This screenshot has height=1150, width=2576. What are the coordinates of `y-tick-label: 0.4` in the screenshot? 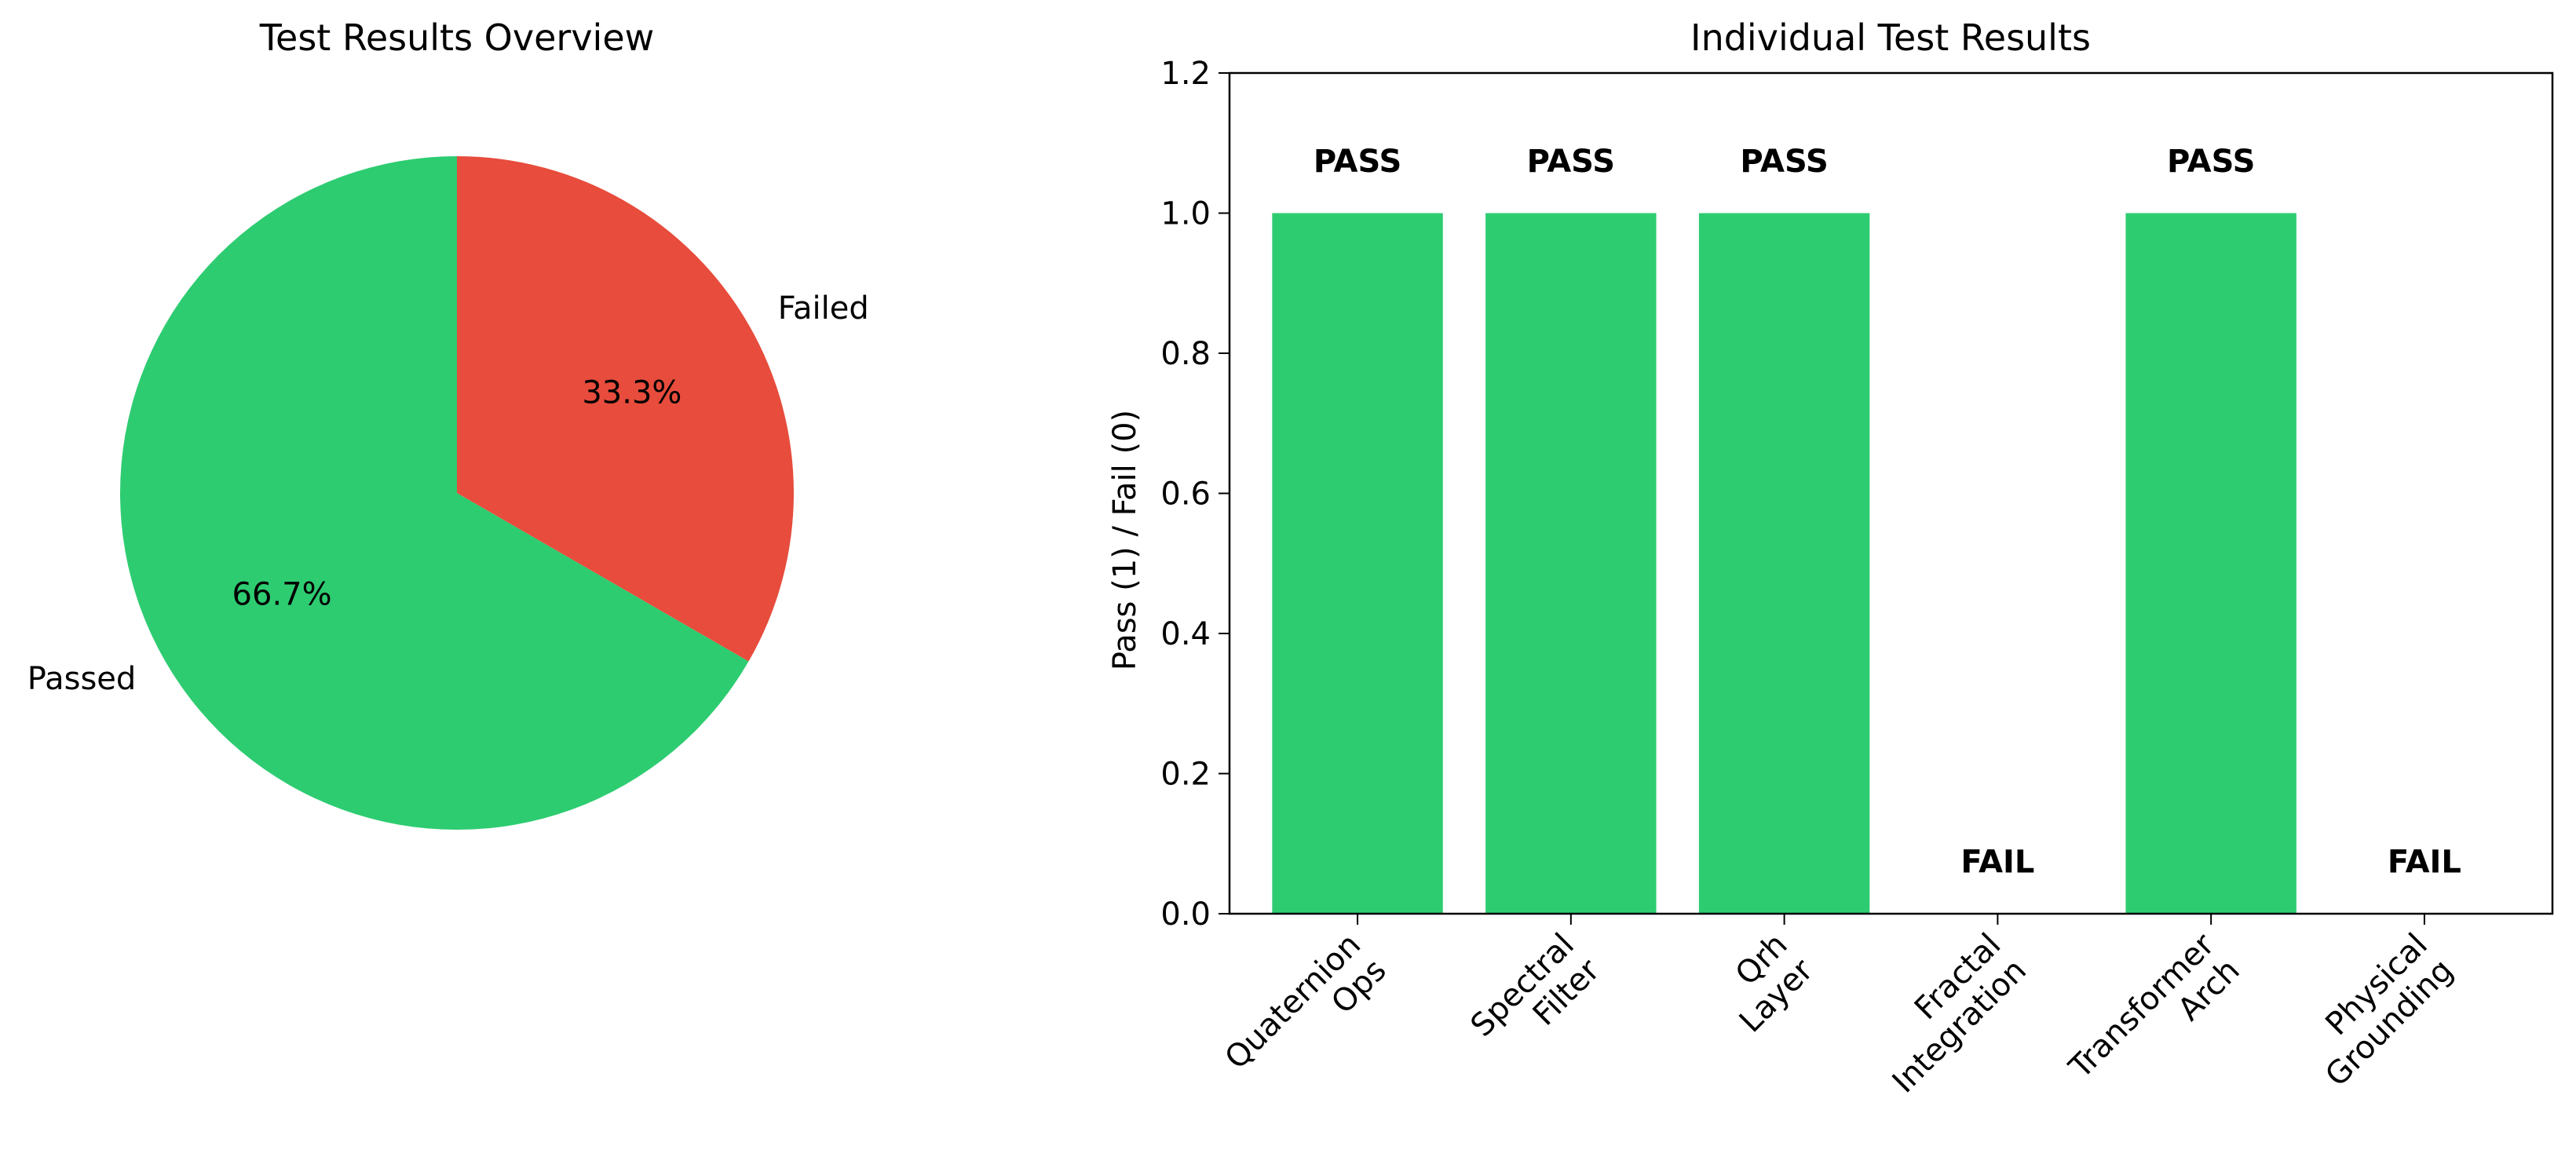 It's located at (1185, 634).